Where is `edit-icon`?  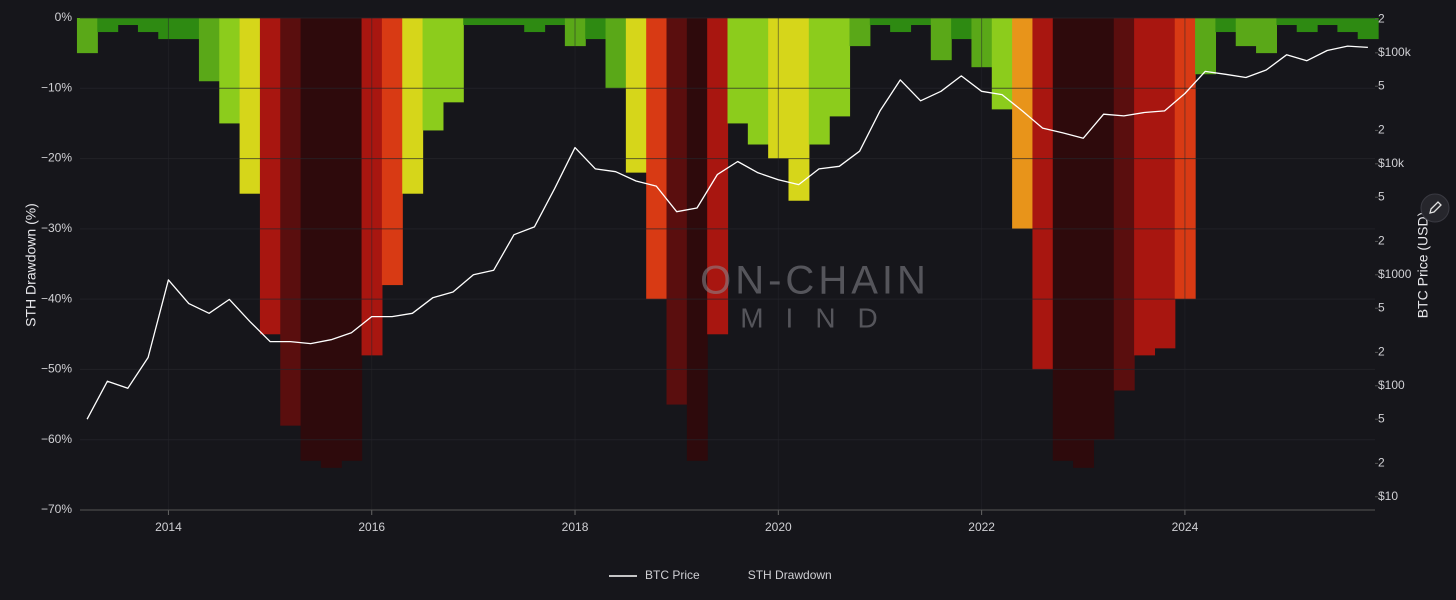
edit-icon is located at coordinates (1435, 207).